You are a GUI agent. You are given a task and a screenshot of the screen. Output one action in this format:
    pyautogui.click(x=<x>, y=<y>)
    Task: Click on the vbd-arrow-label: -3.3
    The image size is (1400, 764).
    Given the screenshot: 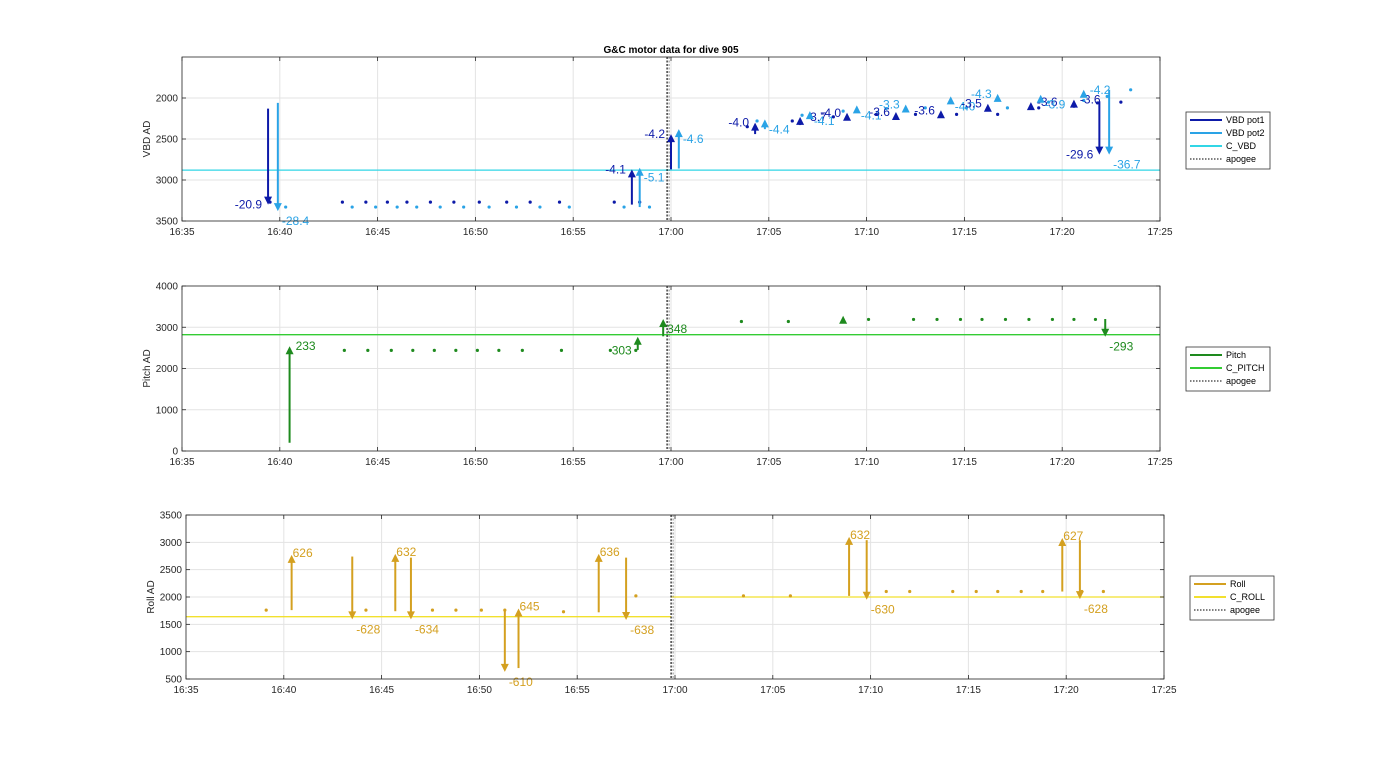 What is the action you would take?
    pyautogui.click(x=889, y=105)
    